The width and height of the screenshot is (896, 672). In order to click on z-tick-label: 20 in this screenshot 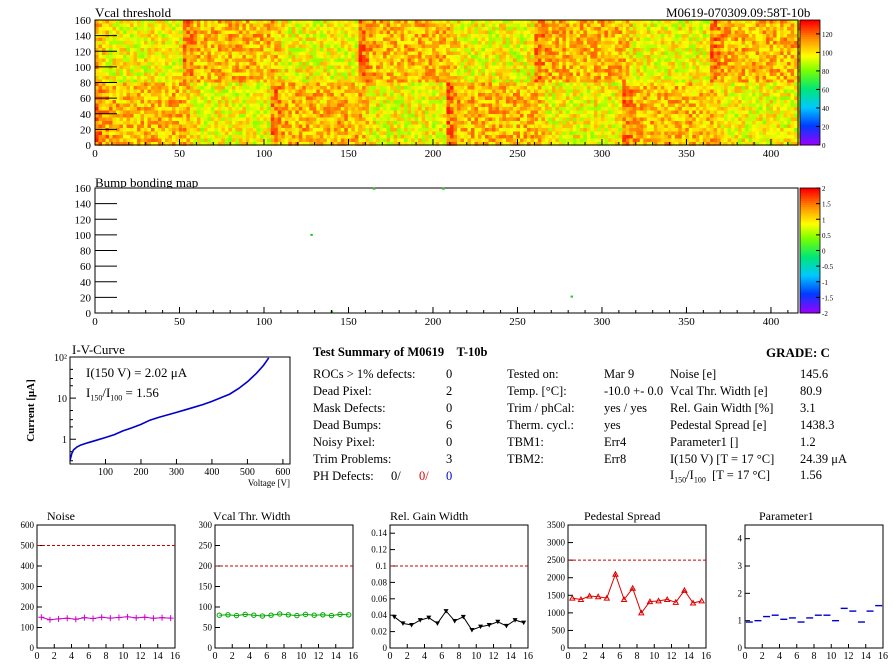, I will do `click(826, 127)`.